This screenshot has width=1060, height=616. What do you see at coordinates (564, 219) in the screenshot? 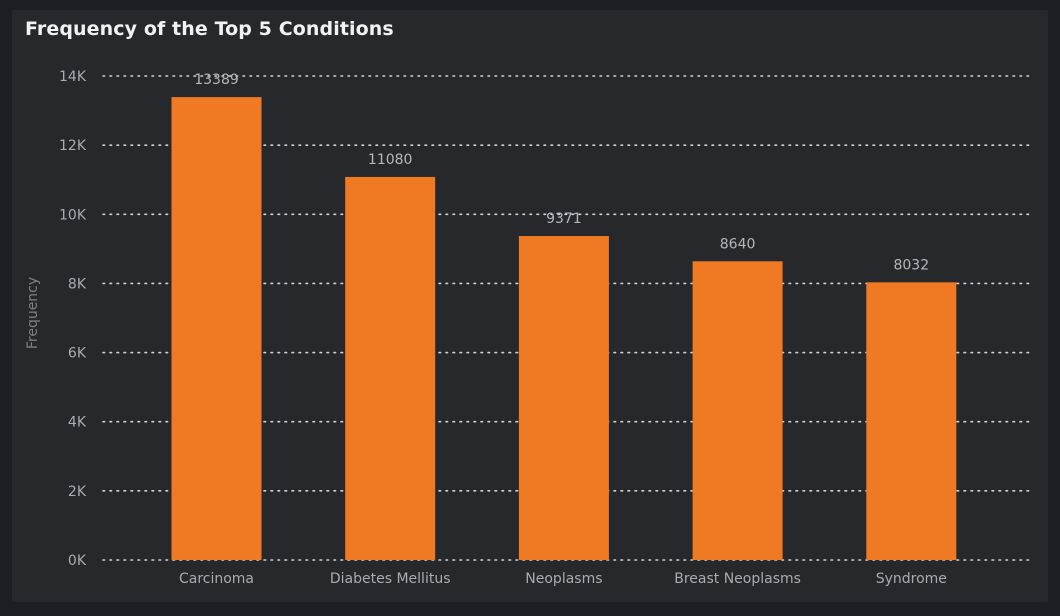
I see `data-label: 9371` at bounding box center [564, 219].